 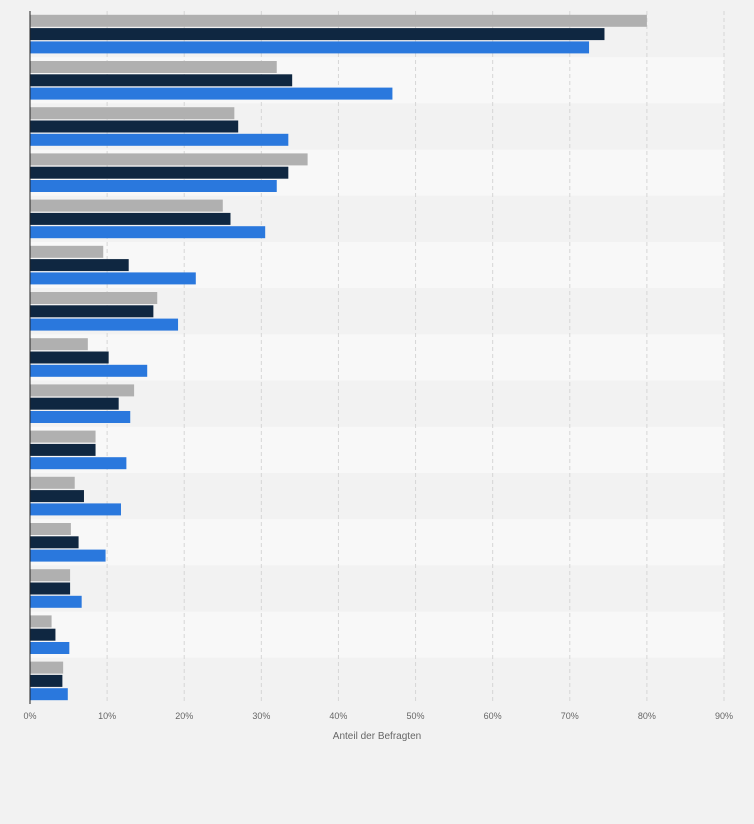 I want to click on x-tick-label: 80%, so click(x=647, y=716).